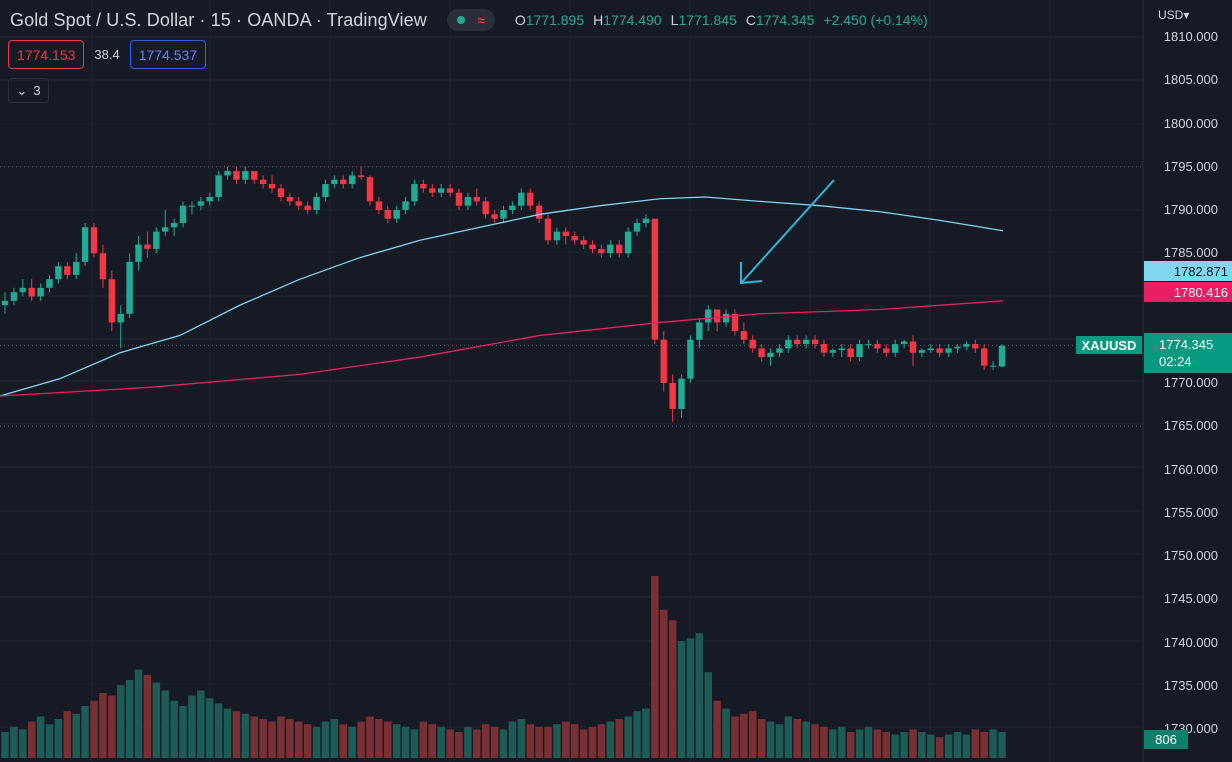 The width and height of the screenshot is (1232, 762). Describe the element at coordinates (1190, 166) in the screenshot. I see `price-tick-label: 1795.000` at that location.